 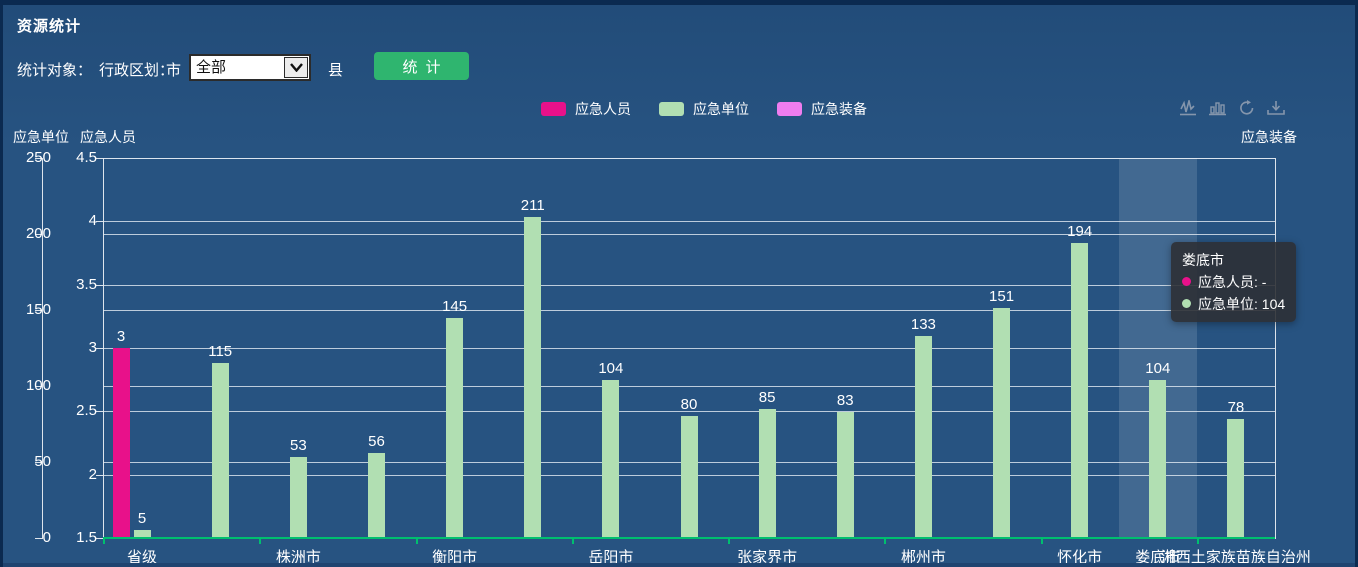 I want to click on y-axis-tick-label: 3.5, so click(x=86, y=284).